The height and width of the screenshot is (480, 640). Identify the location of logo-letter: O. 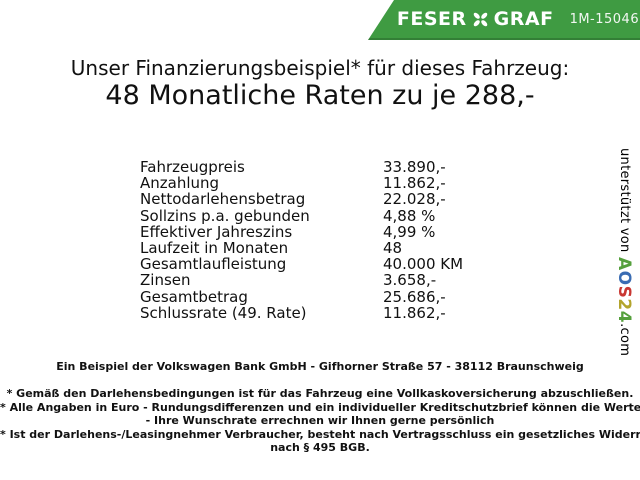
(624, 278).